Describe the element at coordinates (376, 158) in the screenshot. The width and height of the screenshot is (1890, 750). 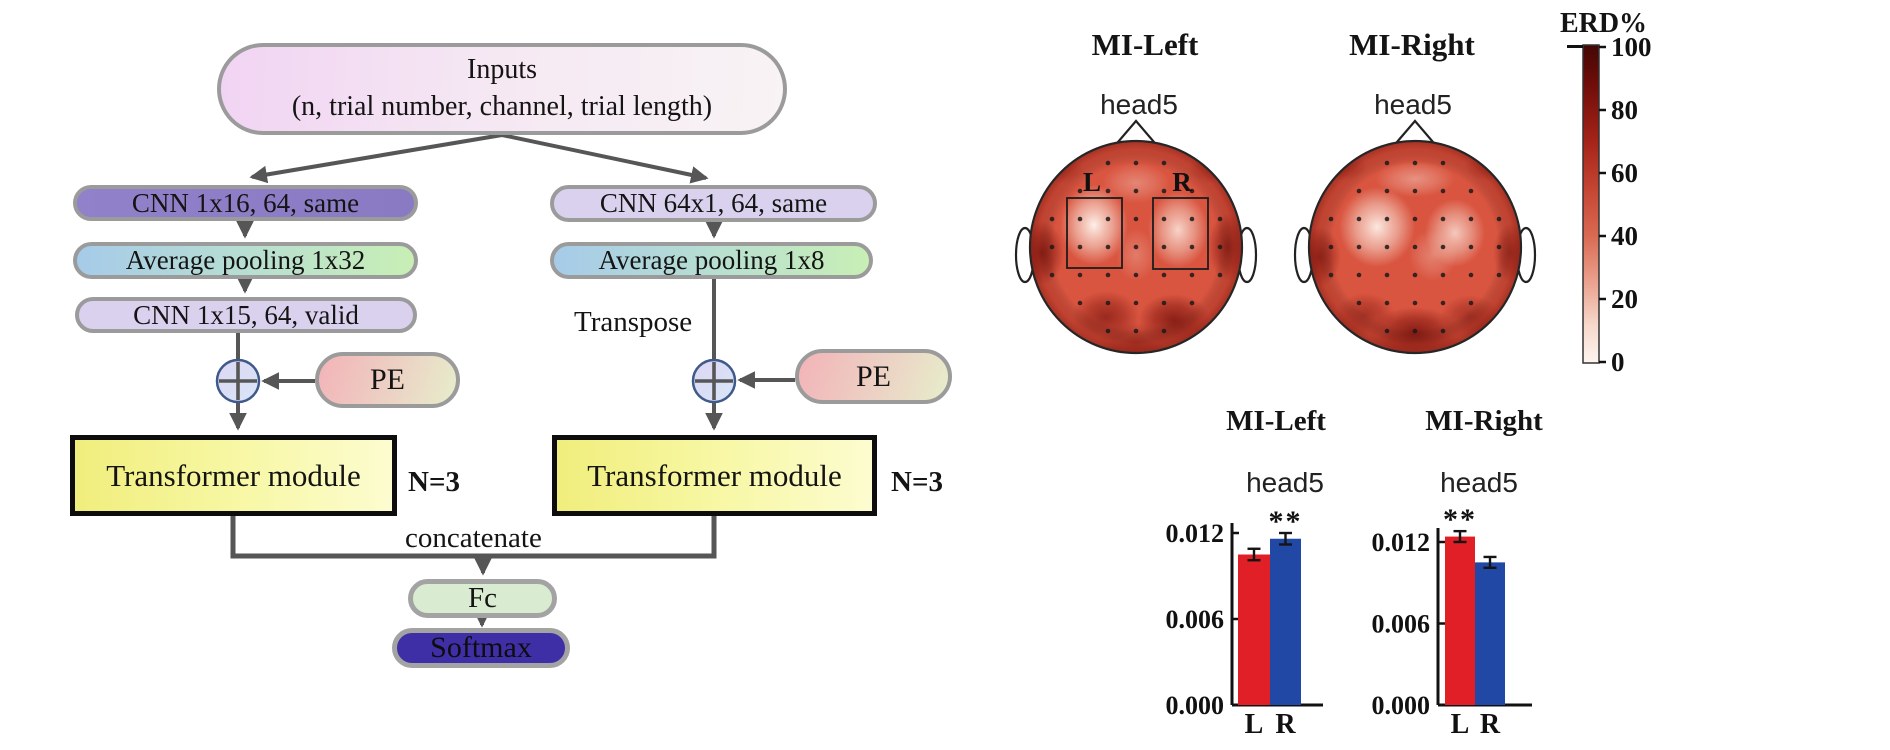
I see `connector-inputs-to-left` at that location.